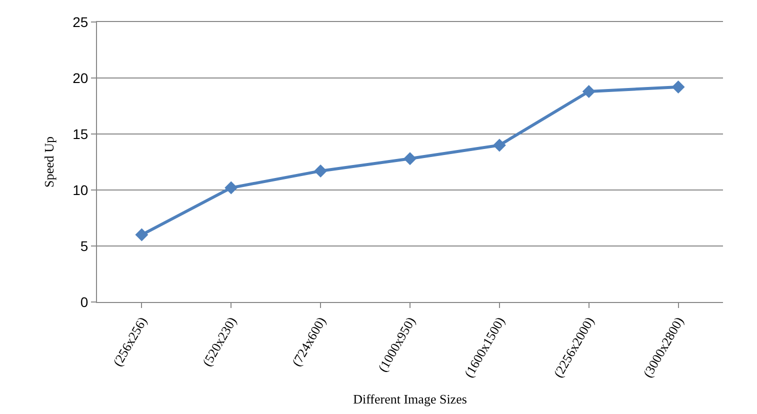 This screenshot has width=757, height=414. What do you see at coordinates (49, 162) in the screenshot?
I see `y-axis-title: Speed Up` at bounding box center [49, 162].